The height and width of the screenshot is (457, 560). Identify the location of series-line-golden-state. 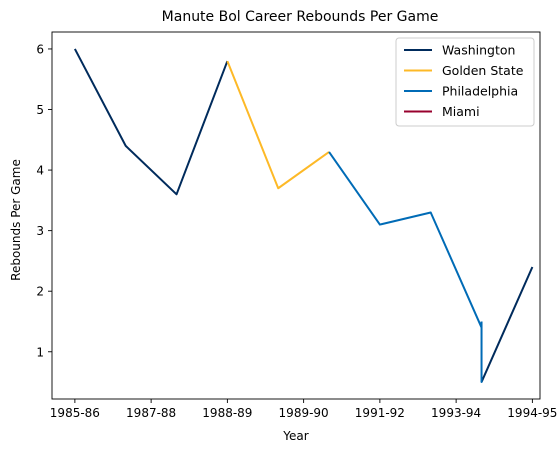
(278, 125).